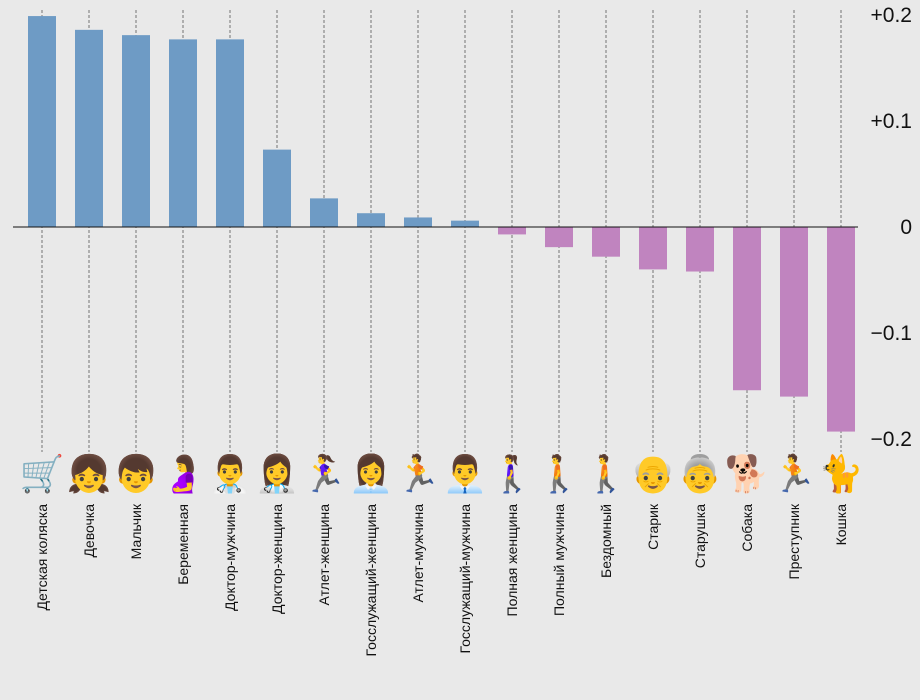 The image size is (920, 700). What do you see at coordinates (891, 333) in the screenshot?
I see `y-tick-label: −0.1` at bounding box center [891, 333].